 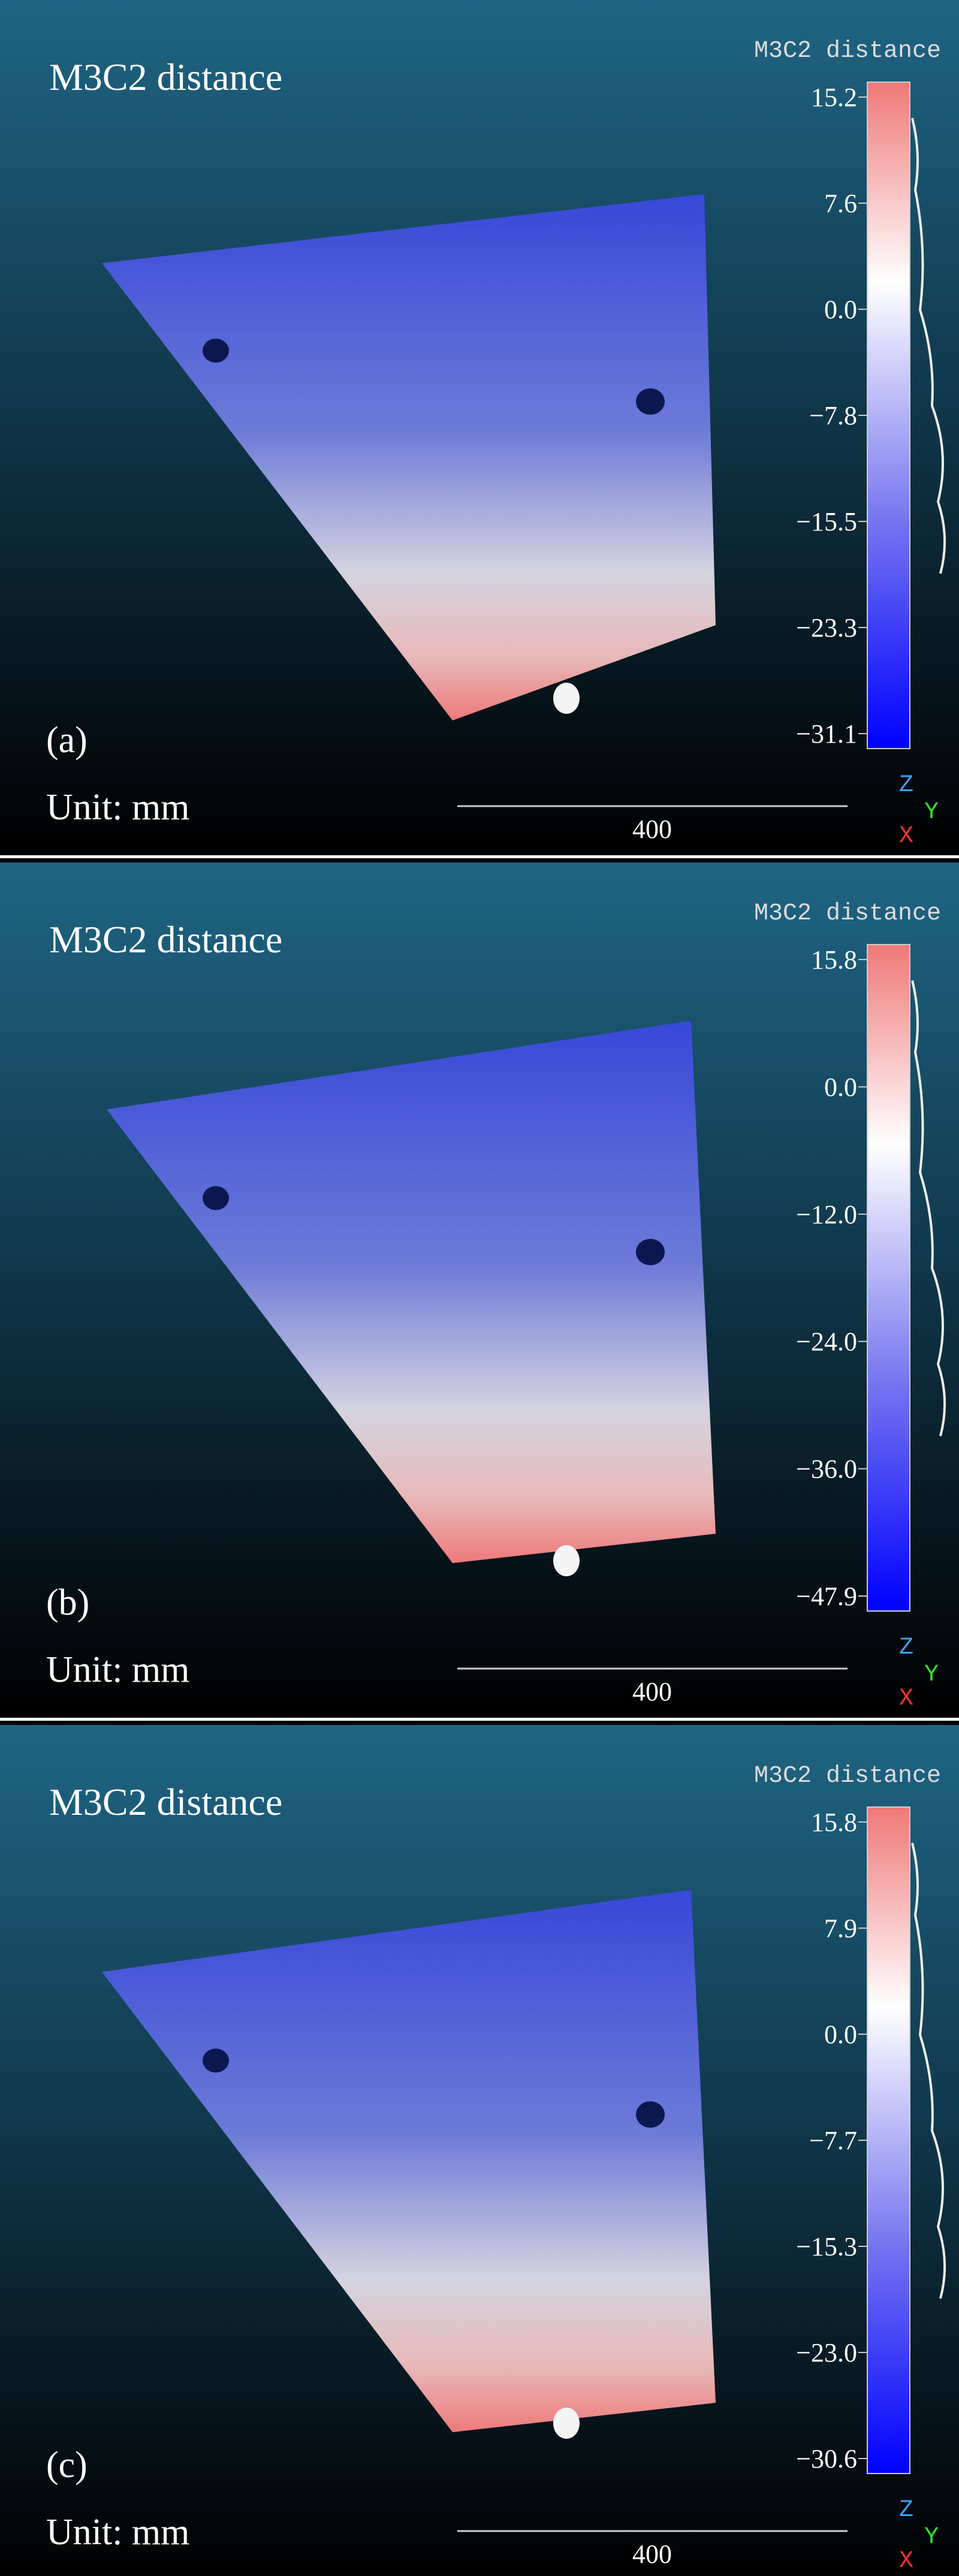 I want to click on panel-label: (c), so click(x=67, y=2465).